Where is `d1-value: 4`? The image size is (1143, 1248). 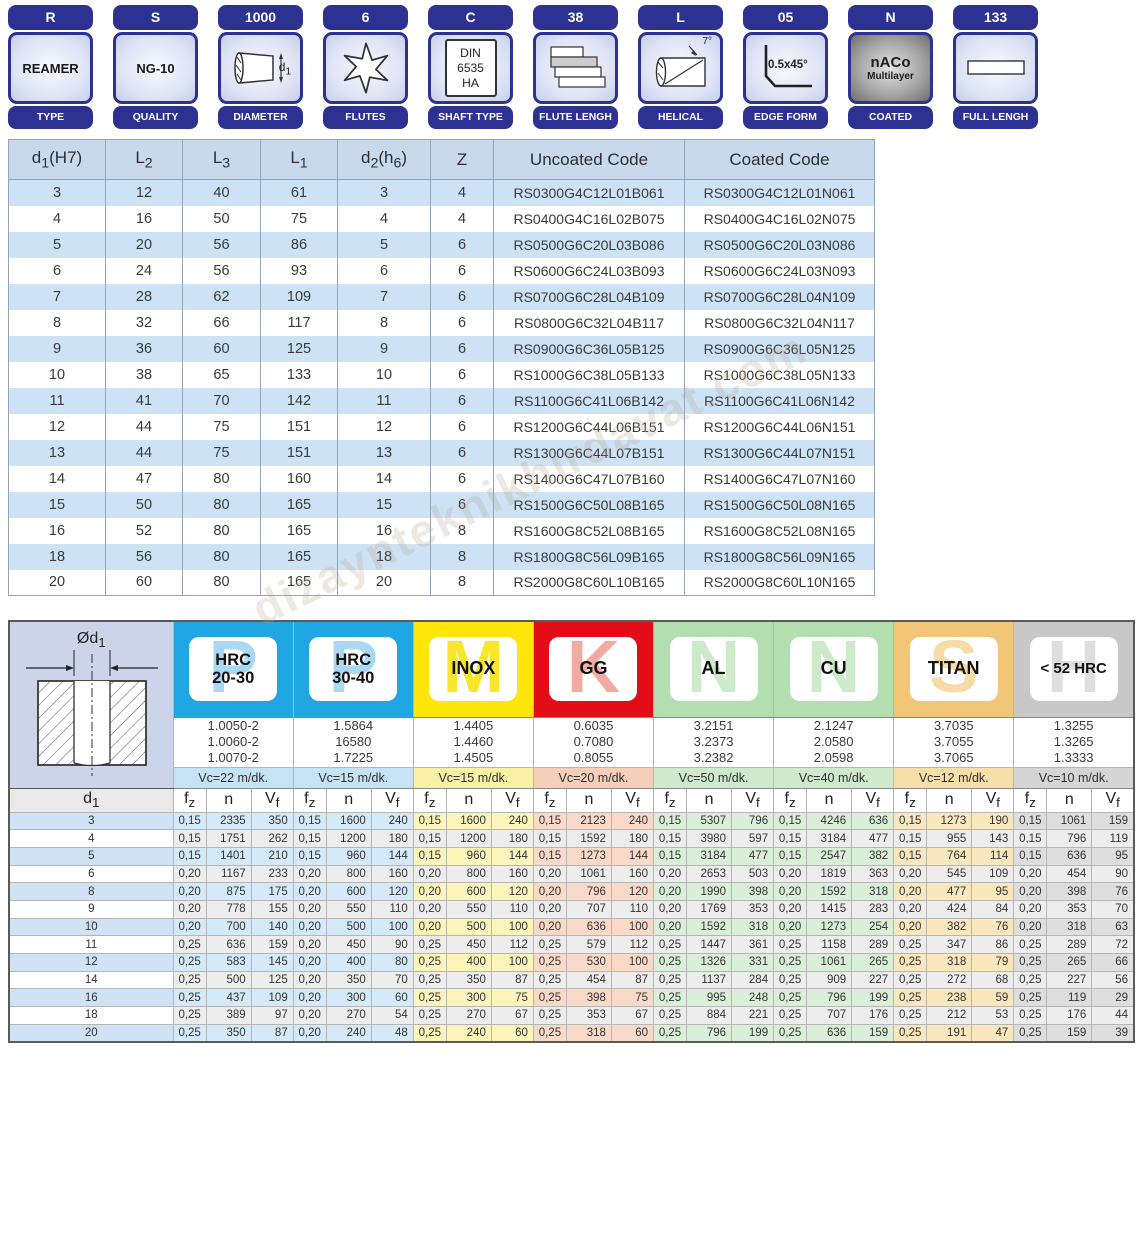 d1-value: 4 is located at coordinates (91, 838).